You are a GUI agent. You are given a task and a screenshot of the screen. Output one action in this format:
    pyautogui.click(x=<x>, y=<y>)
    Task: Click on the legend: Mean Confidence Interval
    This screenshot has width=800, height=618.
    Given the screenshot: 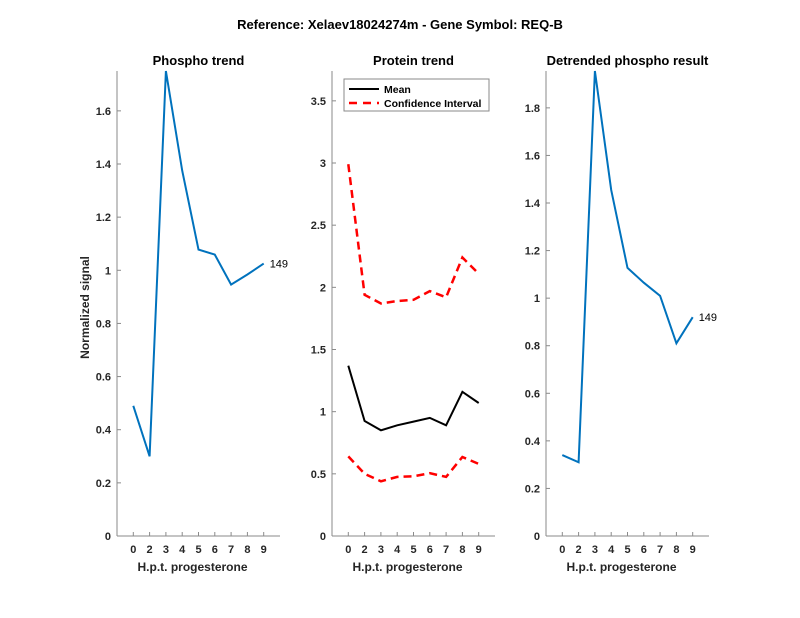 What is the action you would take?
    pyautogui.click(x=416, y=95)
    